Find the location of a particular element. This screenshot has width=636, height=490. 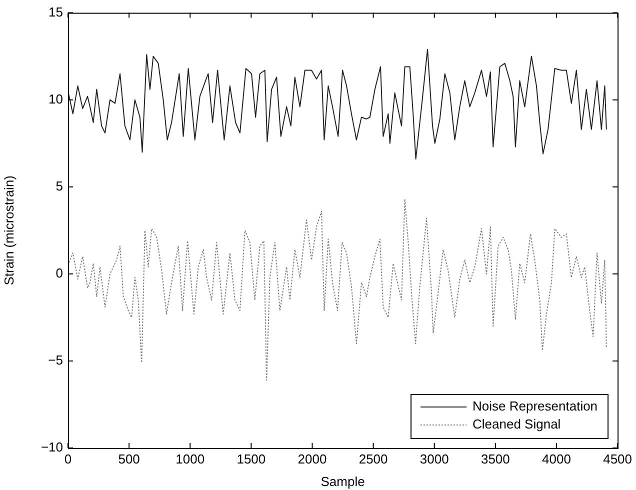

y-tick-label: 5 is located at coordinates (59, 186).